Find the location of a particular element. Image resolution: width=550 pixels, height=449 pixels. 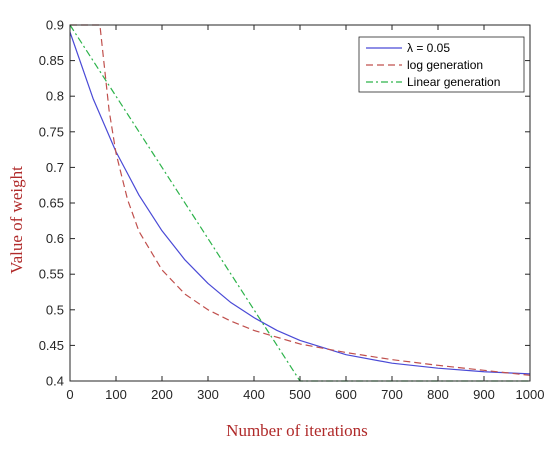

legend: λ = 0.05 log generation Linear generation is located at coordinates (441, 64).